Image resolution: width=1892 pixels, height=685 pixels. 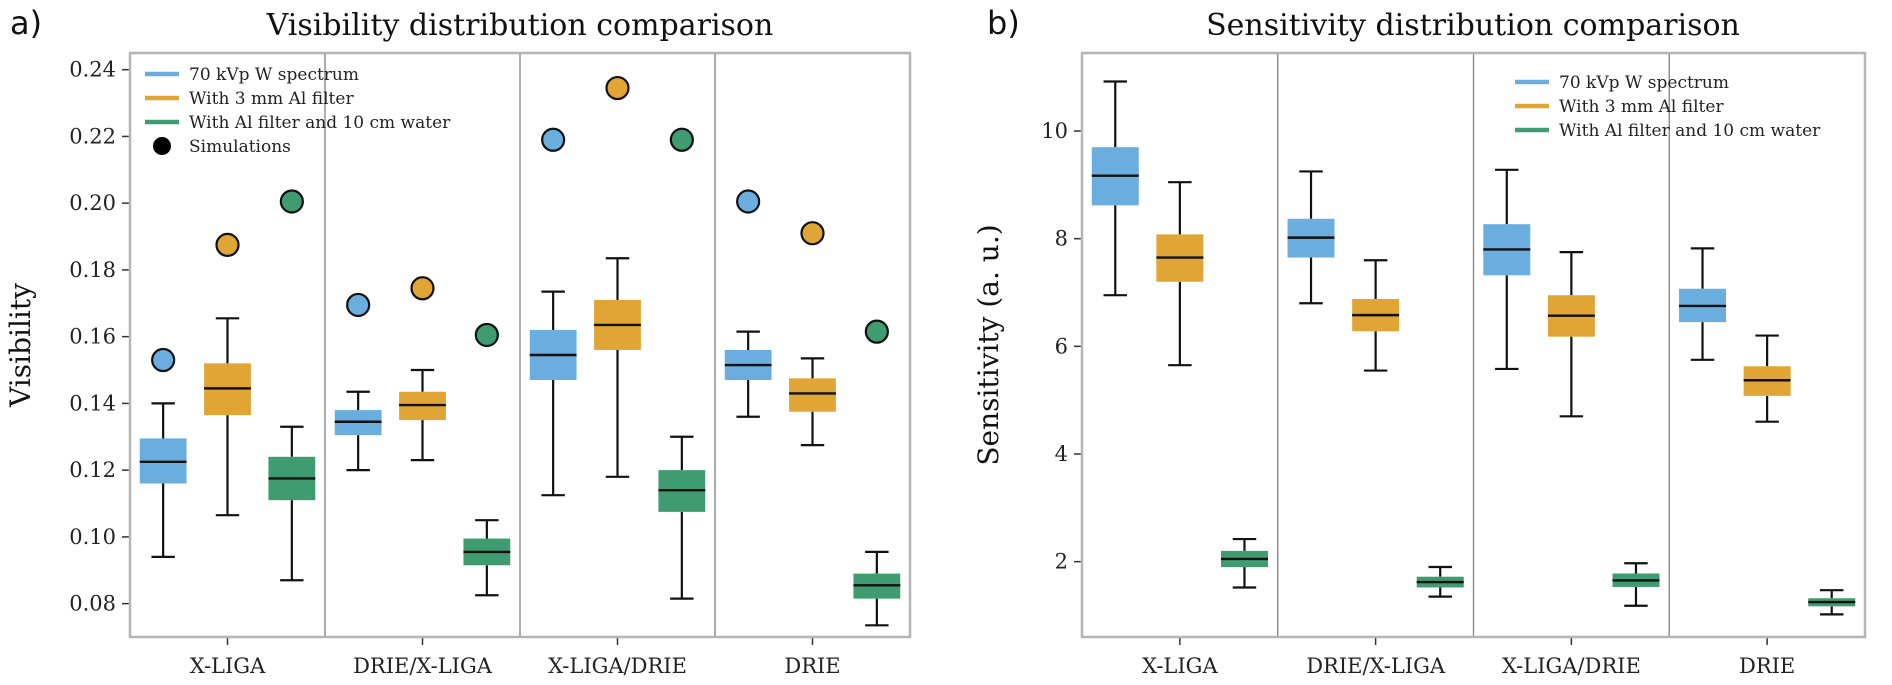 I want to click on legend-marker, so click(x=162, y=146).